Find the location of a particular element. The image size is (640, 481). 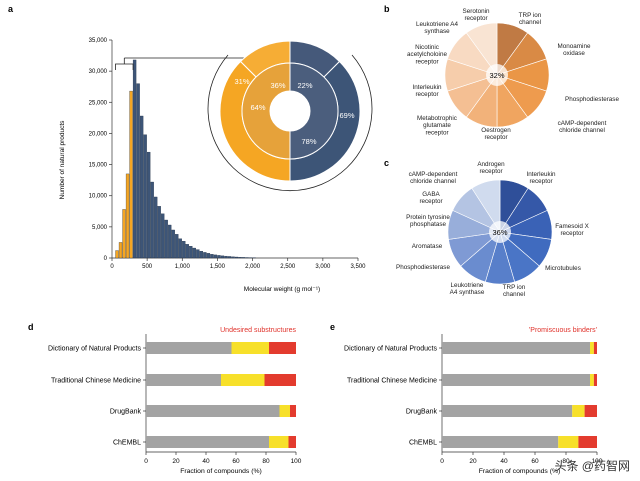

hist-x-tick-label: 2,000 is located at coordinates (253, 267).